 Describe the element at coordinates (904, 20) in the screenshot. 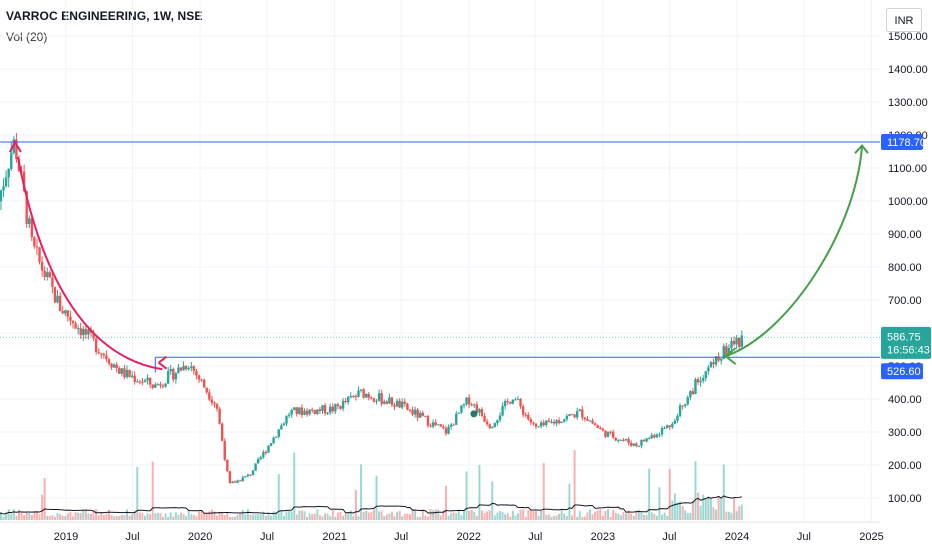

I see `currency-selector: INR` at that location.